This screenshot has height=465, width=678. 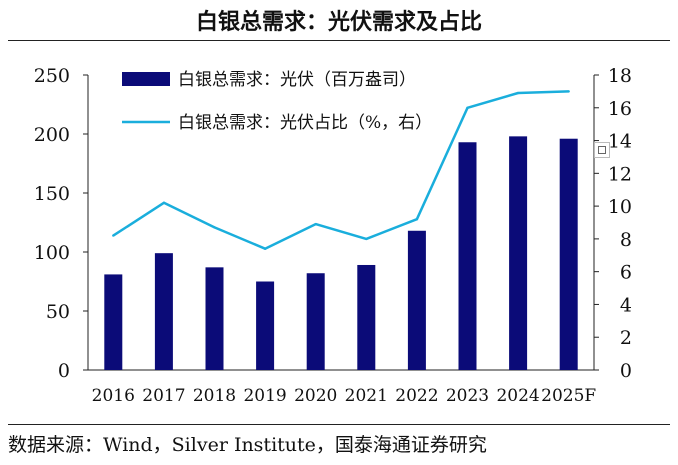 What do you see at coordinates (214, 396) in the screenshot?
I see `x-tick-label: 2018` at bounding box center [214, 396].